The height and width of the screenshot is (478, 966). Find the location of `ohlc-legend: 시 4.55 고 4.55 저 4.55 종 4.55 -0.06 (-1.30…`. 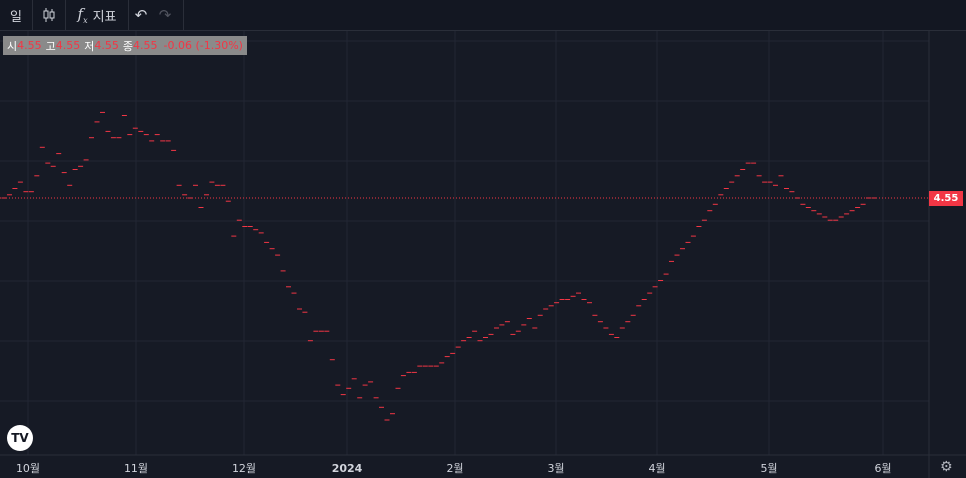

ohlc-legend: 시 4.55 고 4.55 저 4.55 종 4.55 -0.06 (-1.30… is located at coordinates (125, 45).